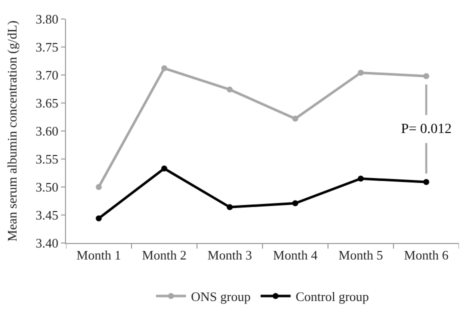 This screenshot has height=323, width=474. What do you see at coordinates (47, 187) in the screenshot?
I see `y-tick-label: 3.50` at bounding box center [47, 187].